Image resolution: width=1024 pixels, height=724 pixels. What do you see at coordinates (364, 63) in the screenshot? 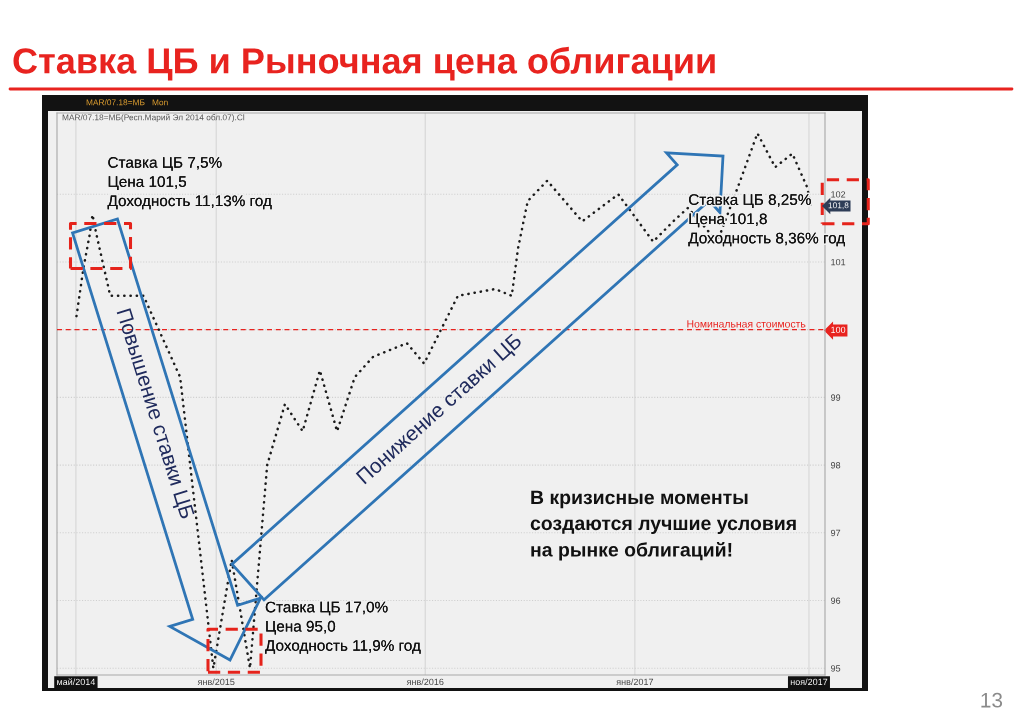
I see `chart-title: Ставка ЦБ и Рыночная цена облигации` at bounding box center [364, 63].